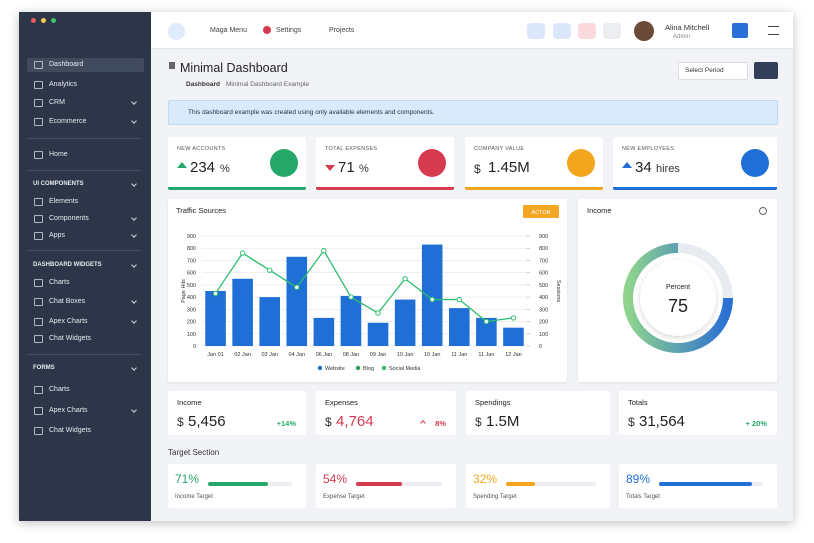  Describe the element at coordinates (378, 355) in the screenshot. I see `x-tick-label: 09 Jan` at that location.